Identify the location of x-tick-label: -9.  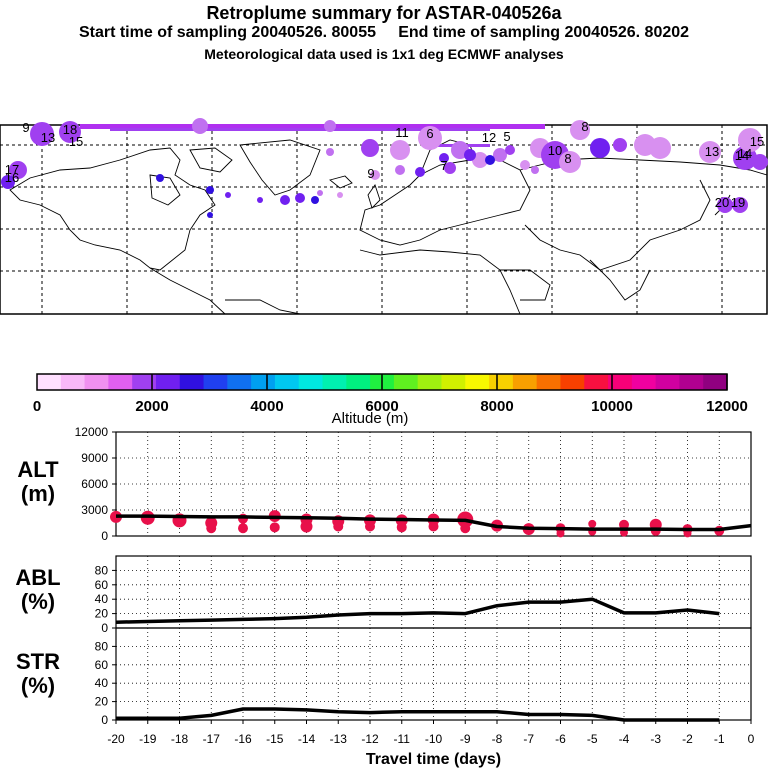
(465, 739).